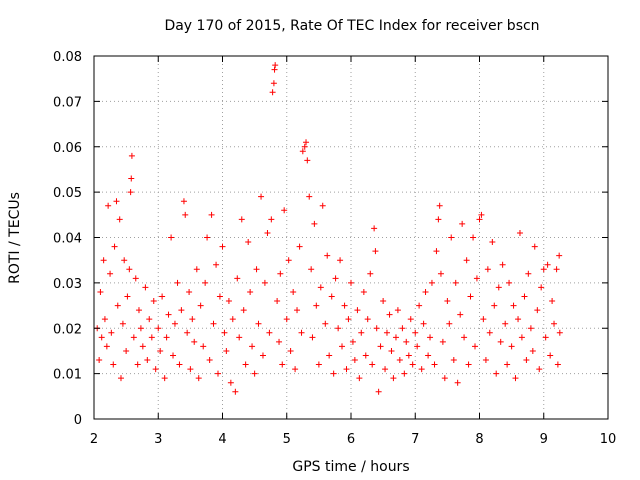 The image size is (640, 480). Describe the element at coordinates (287, 439) in the screenshot. I see `x-tick-label: 5` at that location.